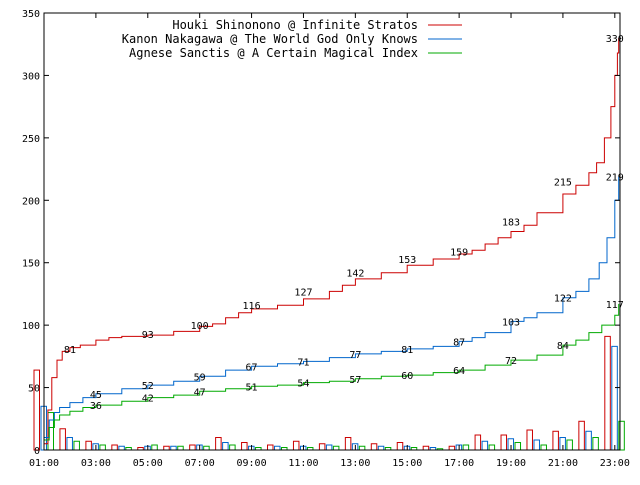  Describe the element at coordinates (148, 335) in the screenshot. I see `data-label: 93` at that location.